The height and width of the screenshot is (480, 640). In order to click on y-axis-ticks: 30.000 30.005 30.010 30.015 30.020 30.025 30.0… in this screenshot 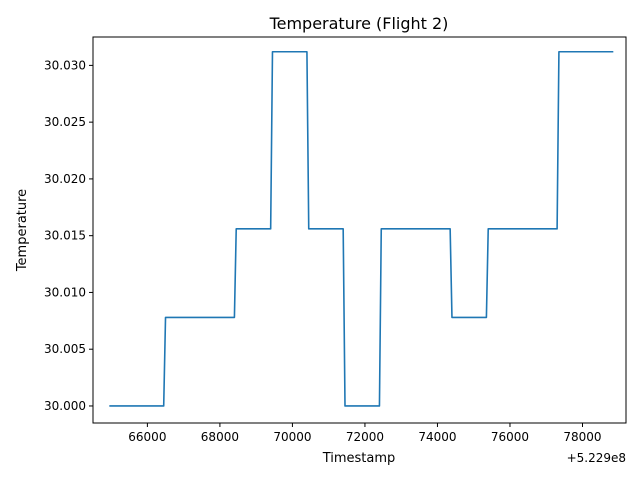, I will do `click(68, 235)`.